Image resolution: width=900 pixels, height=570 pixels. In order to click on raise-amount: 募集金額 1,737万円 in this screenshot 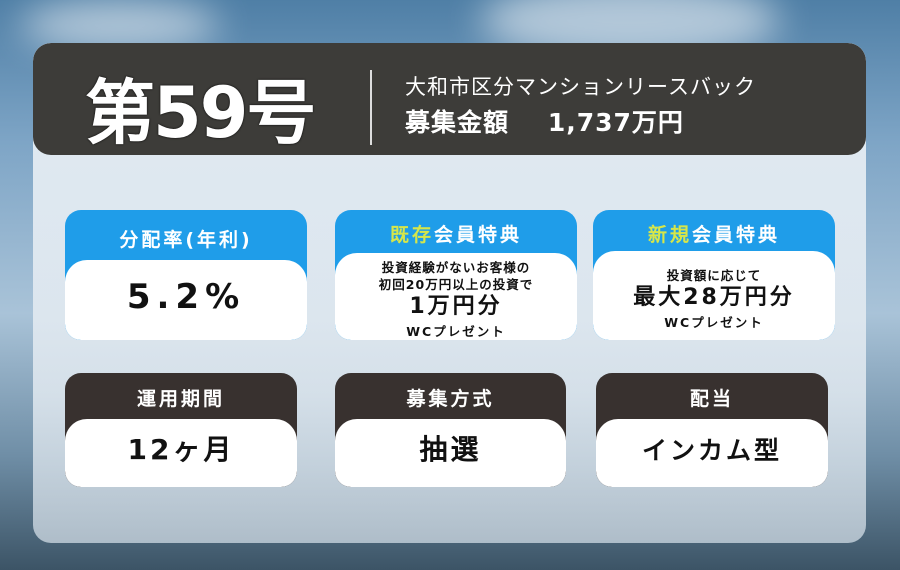, I will do `click(544, 121)`.